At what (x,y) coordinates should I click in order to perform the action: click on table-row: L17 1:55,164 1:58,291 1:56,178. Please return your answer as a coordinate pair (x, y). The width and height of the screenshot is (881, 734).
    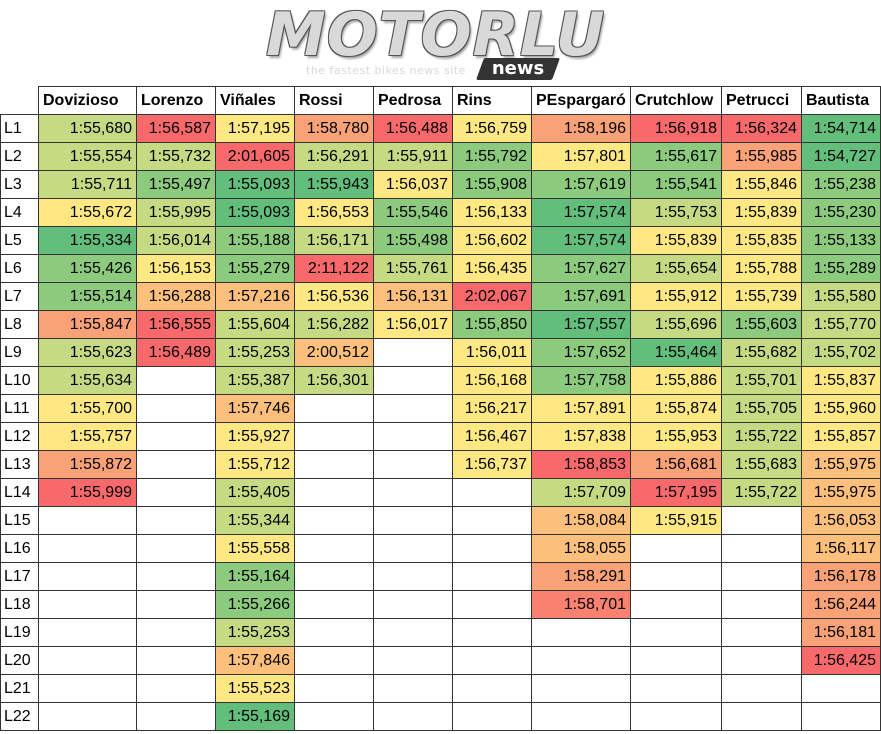
    Looking at the image, I should click on (440, 576).